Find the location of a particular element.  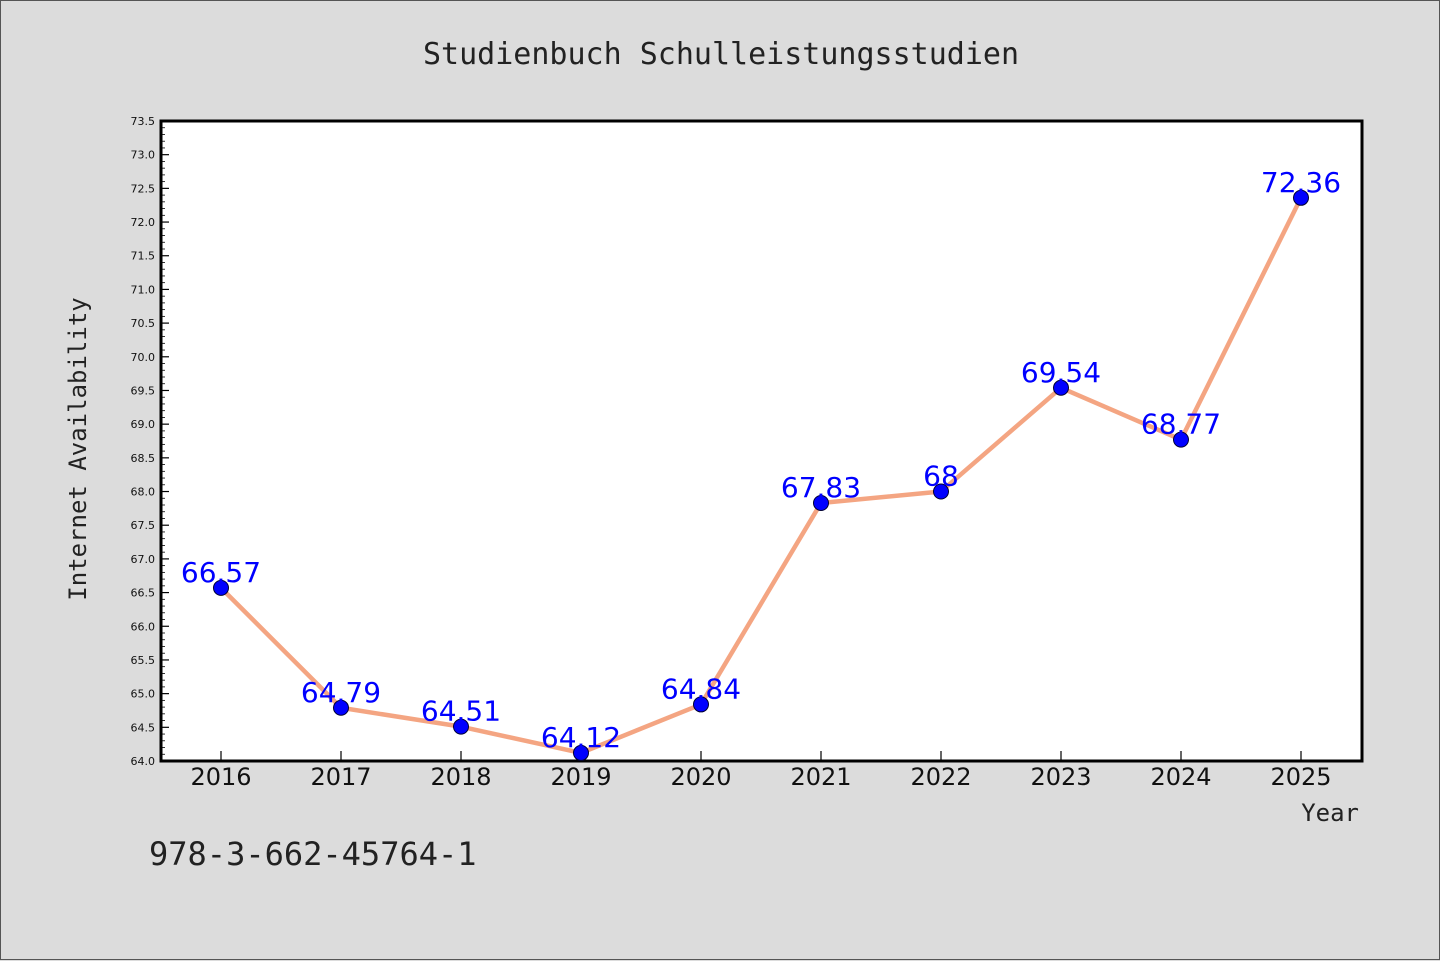

y-tick-label: 69.0 is located at coordinates (143, 424).